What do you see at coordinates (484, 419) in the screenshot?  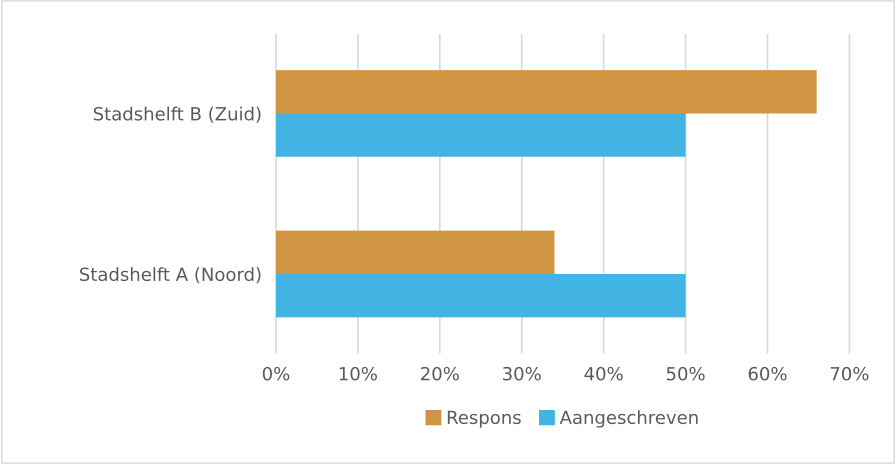 I see `legend-label: Respons` at bounding box center [484, 419].